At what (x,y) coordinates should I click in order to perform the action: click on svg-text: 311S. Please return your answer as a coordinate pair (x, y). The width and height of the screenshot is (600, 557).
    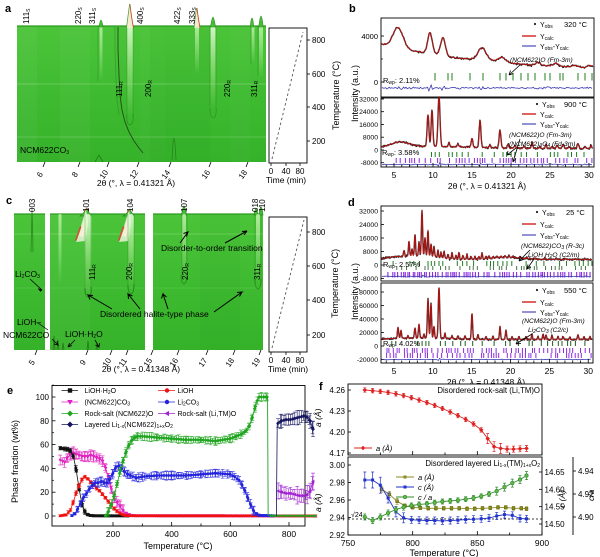
    Looking at the image, I should click on (93, 15).